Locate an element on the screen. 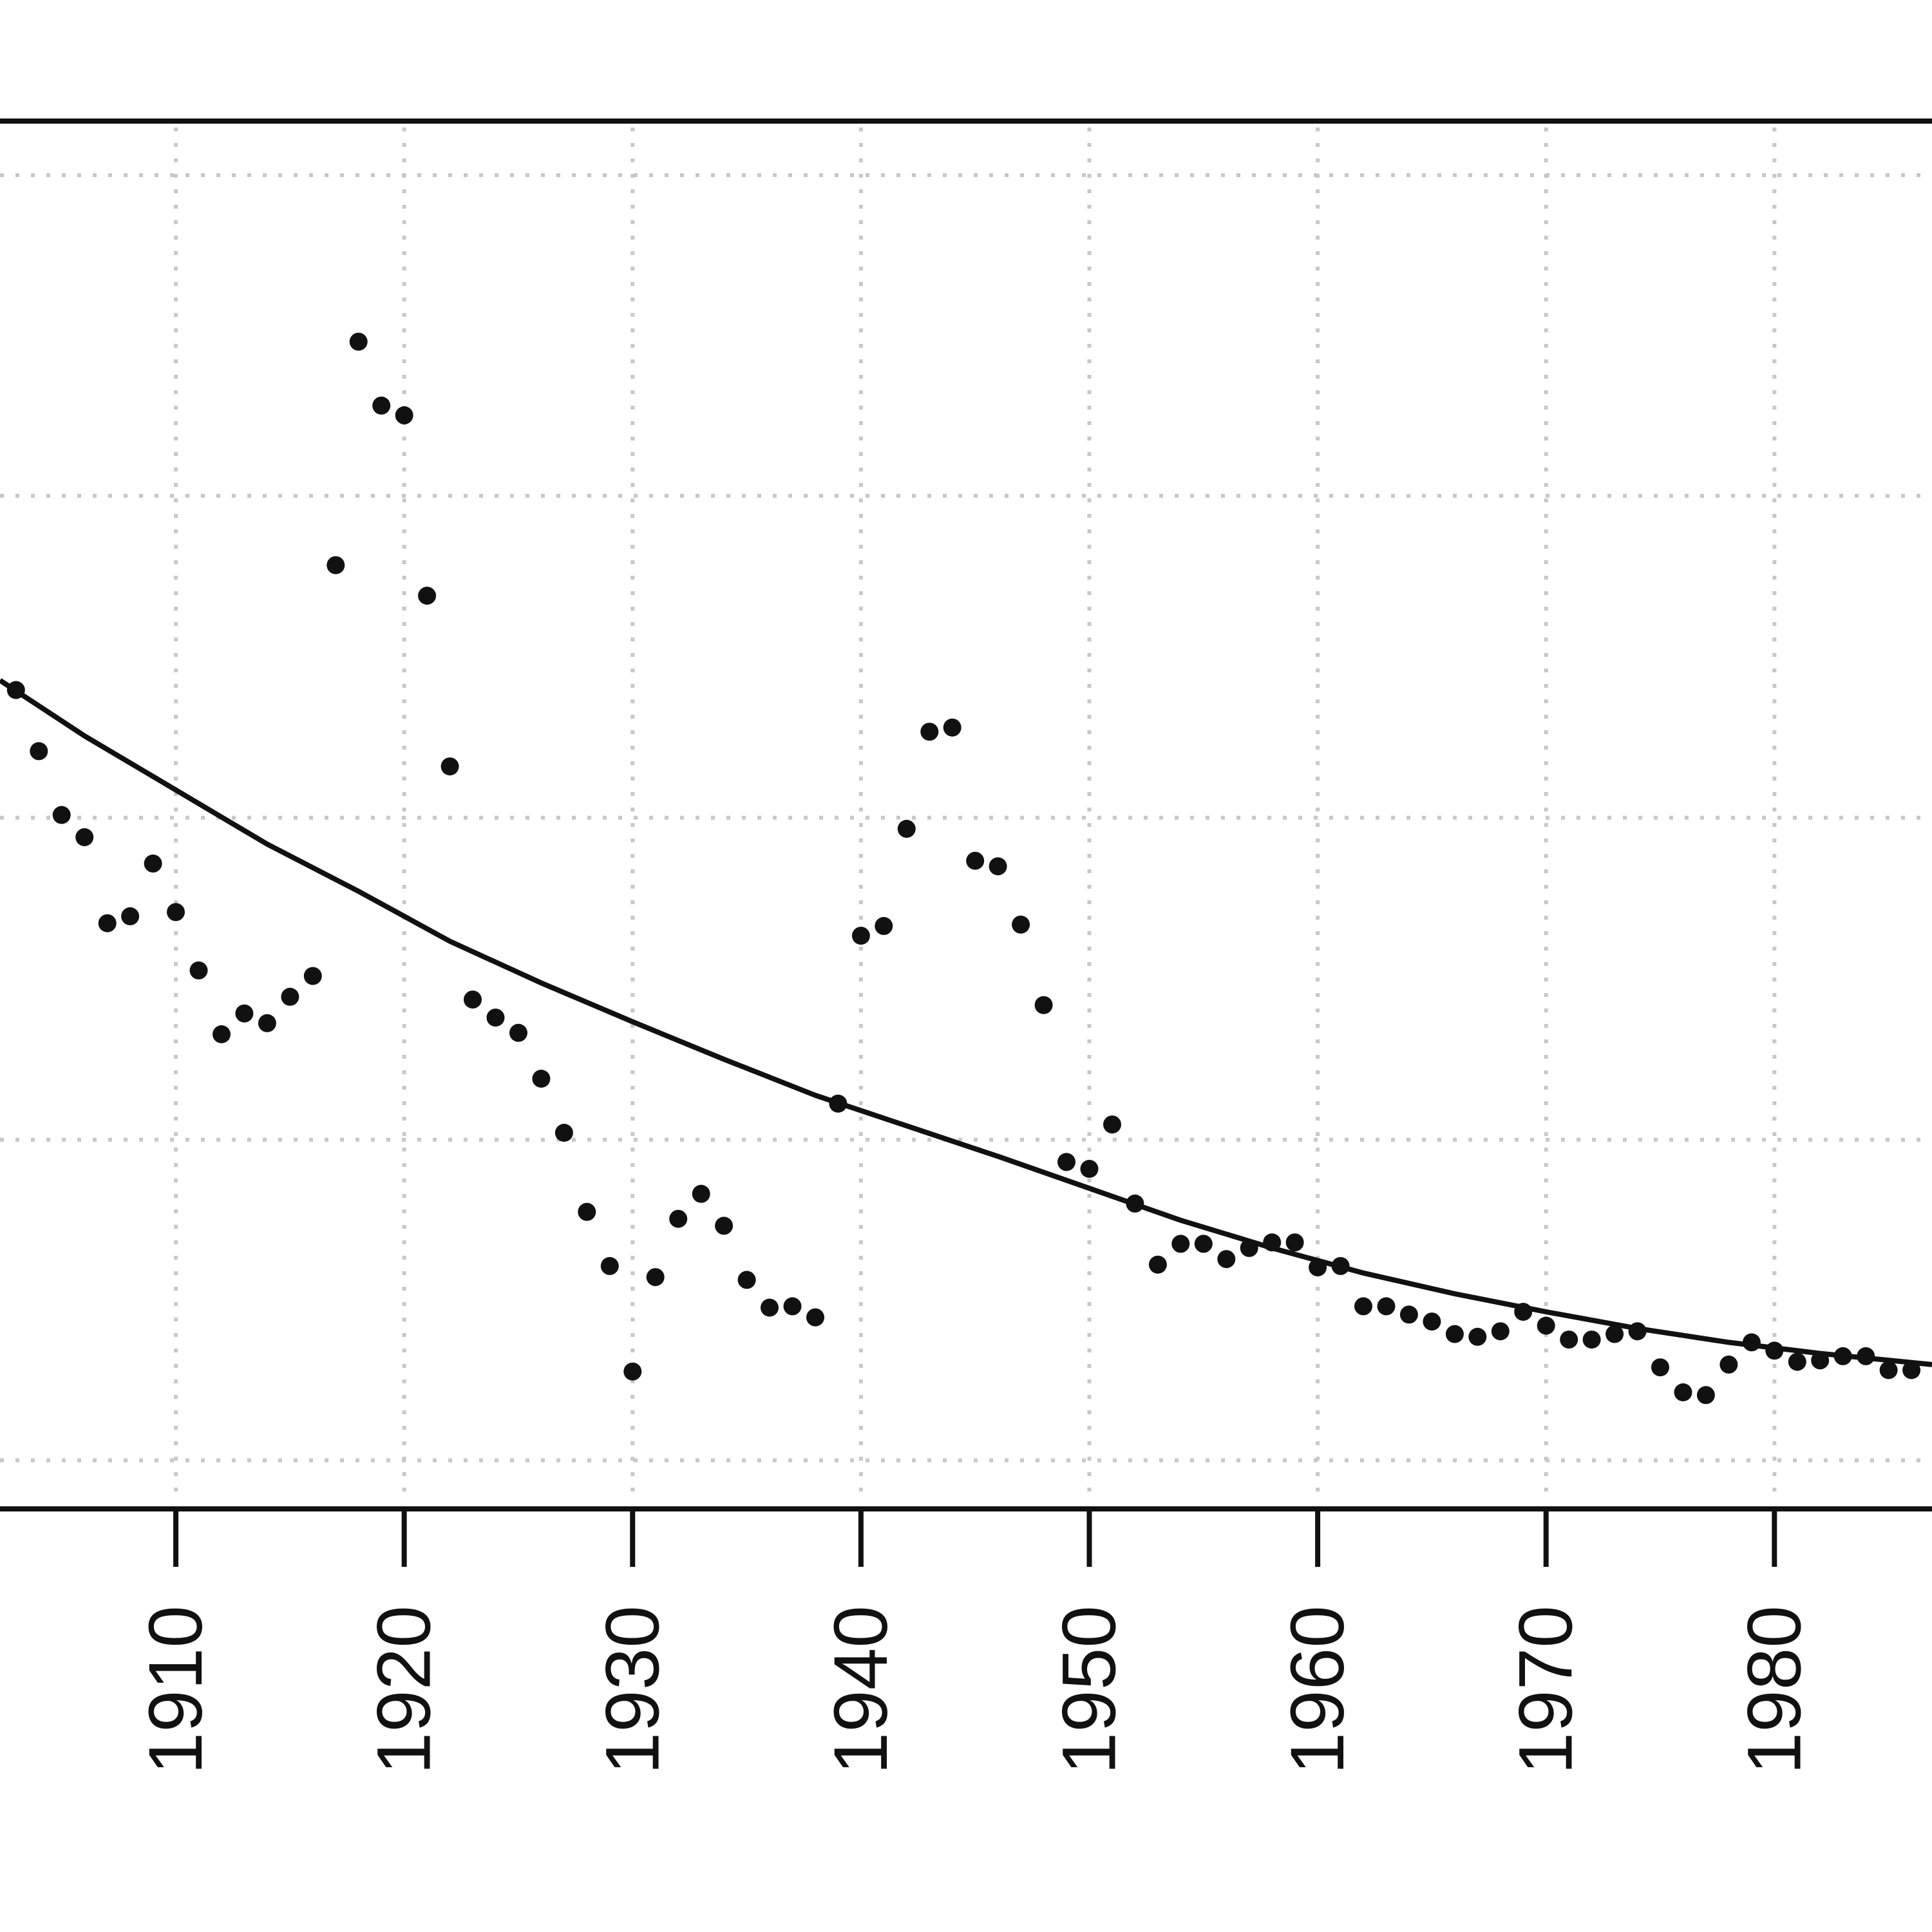 This screenshot has width=1932, height=1932. data-point-1925 is located at coordinates (518, 1032).